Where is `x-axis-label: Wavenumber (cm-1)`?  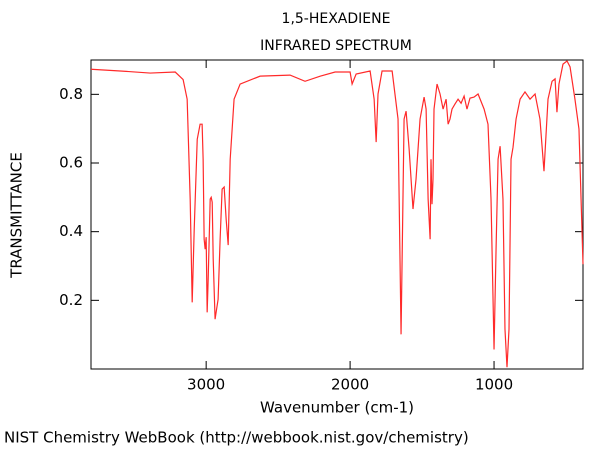
x-axis-label: Wavenumber (cm-1) is located at coordinates (337, 408).